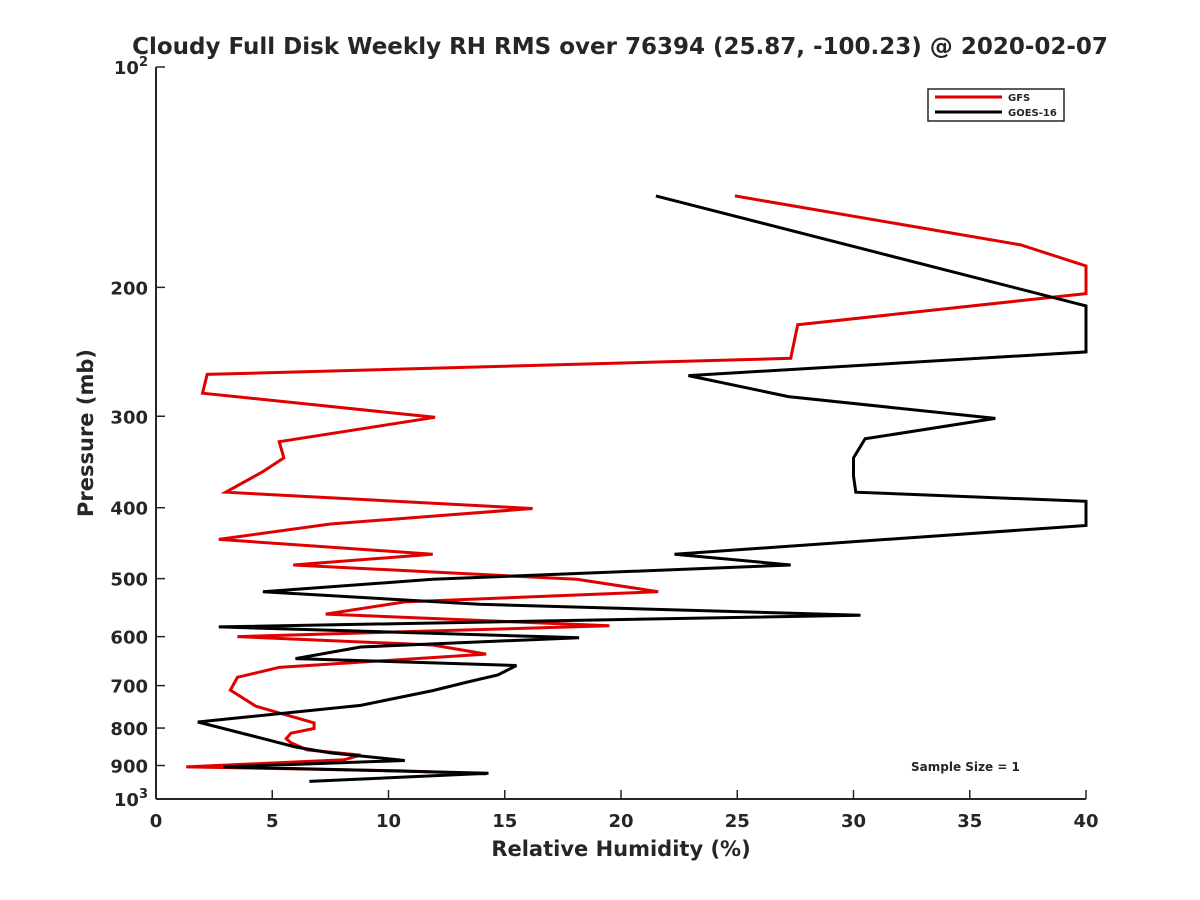  What do you see at coordinates (620, 821) in the screenshot?
I see `x-tick-label: 20` at bounding box center [620, 821].